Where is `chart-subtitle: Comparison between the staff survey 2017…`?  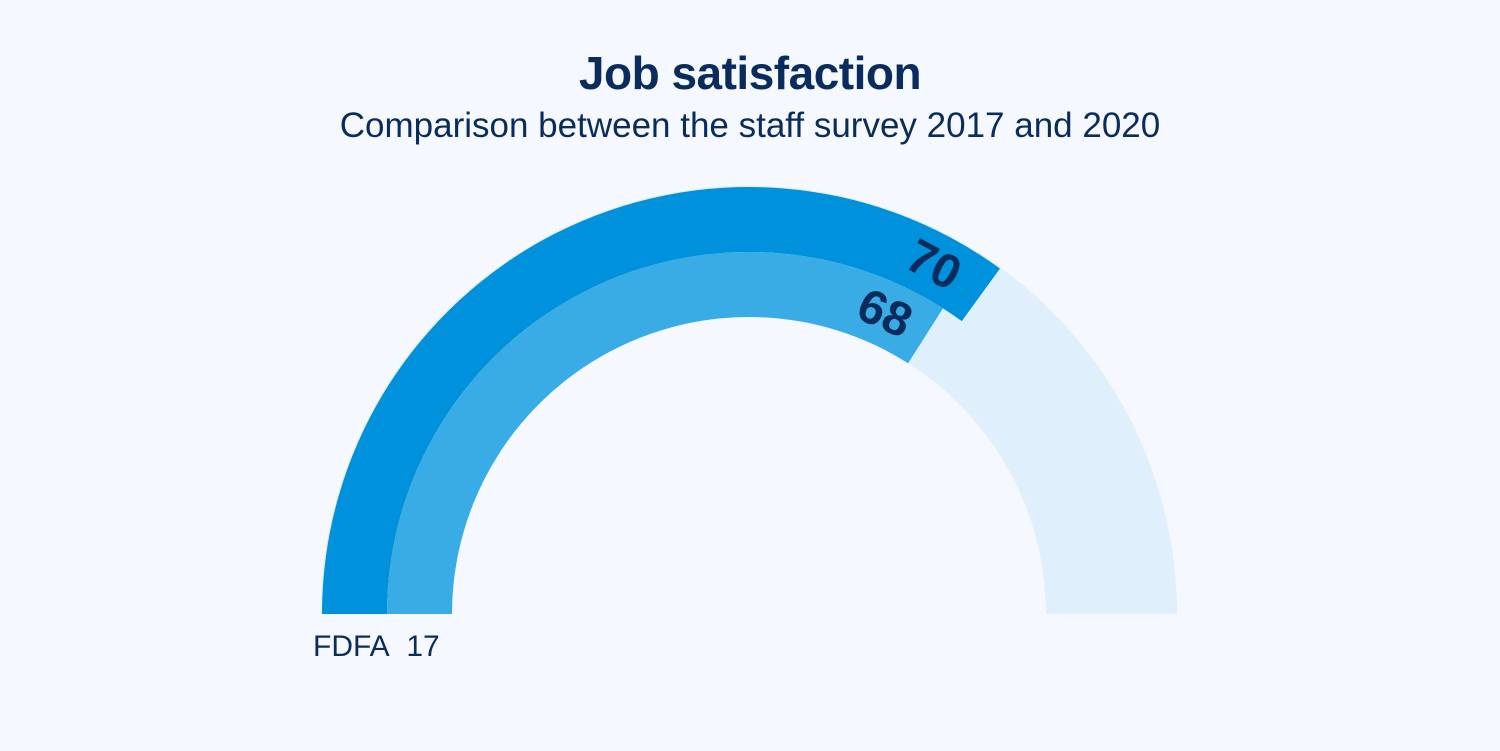 chart-subtitle: Comparison between the staff survey 2017… is located at coordinates (750, 125).